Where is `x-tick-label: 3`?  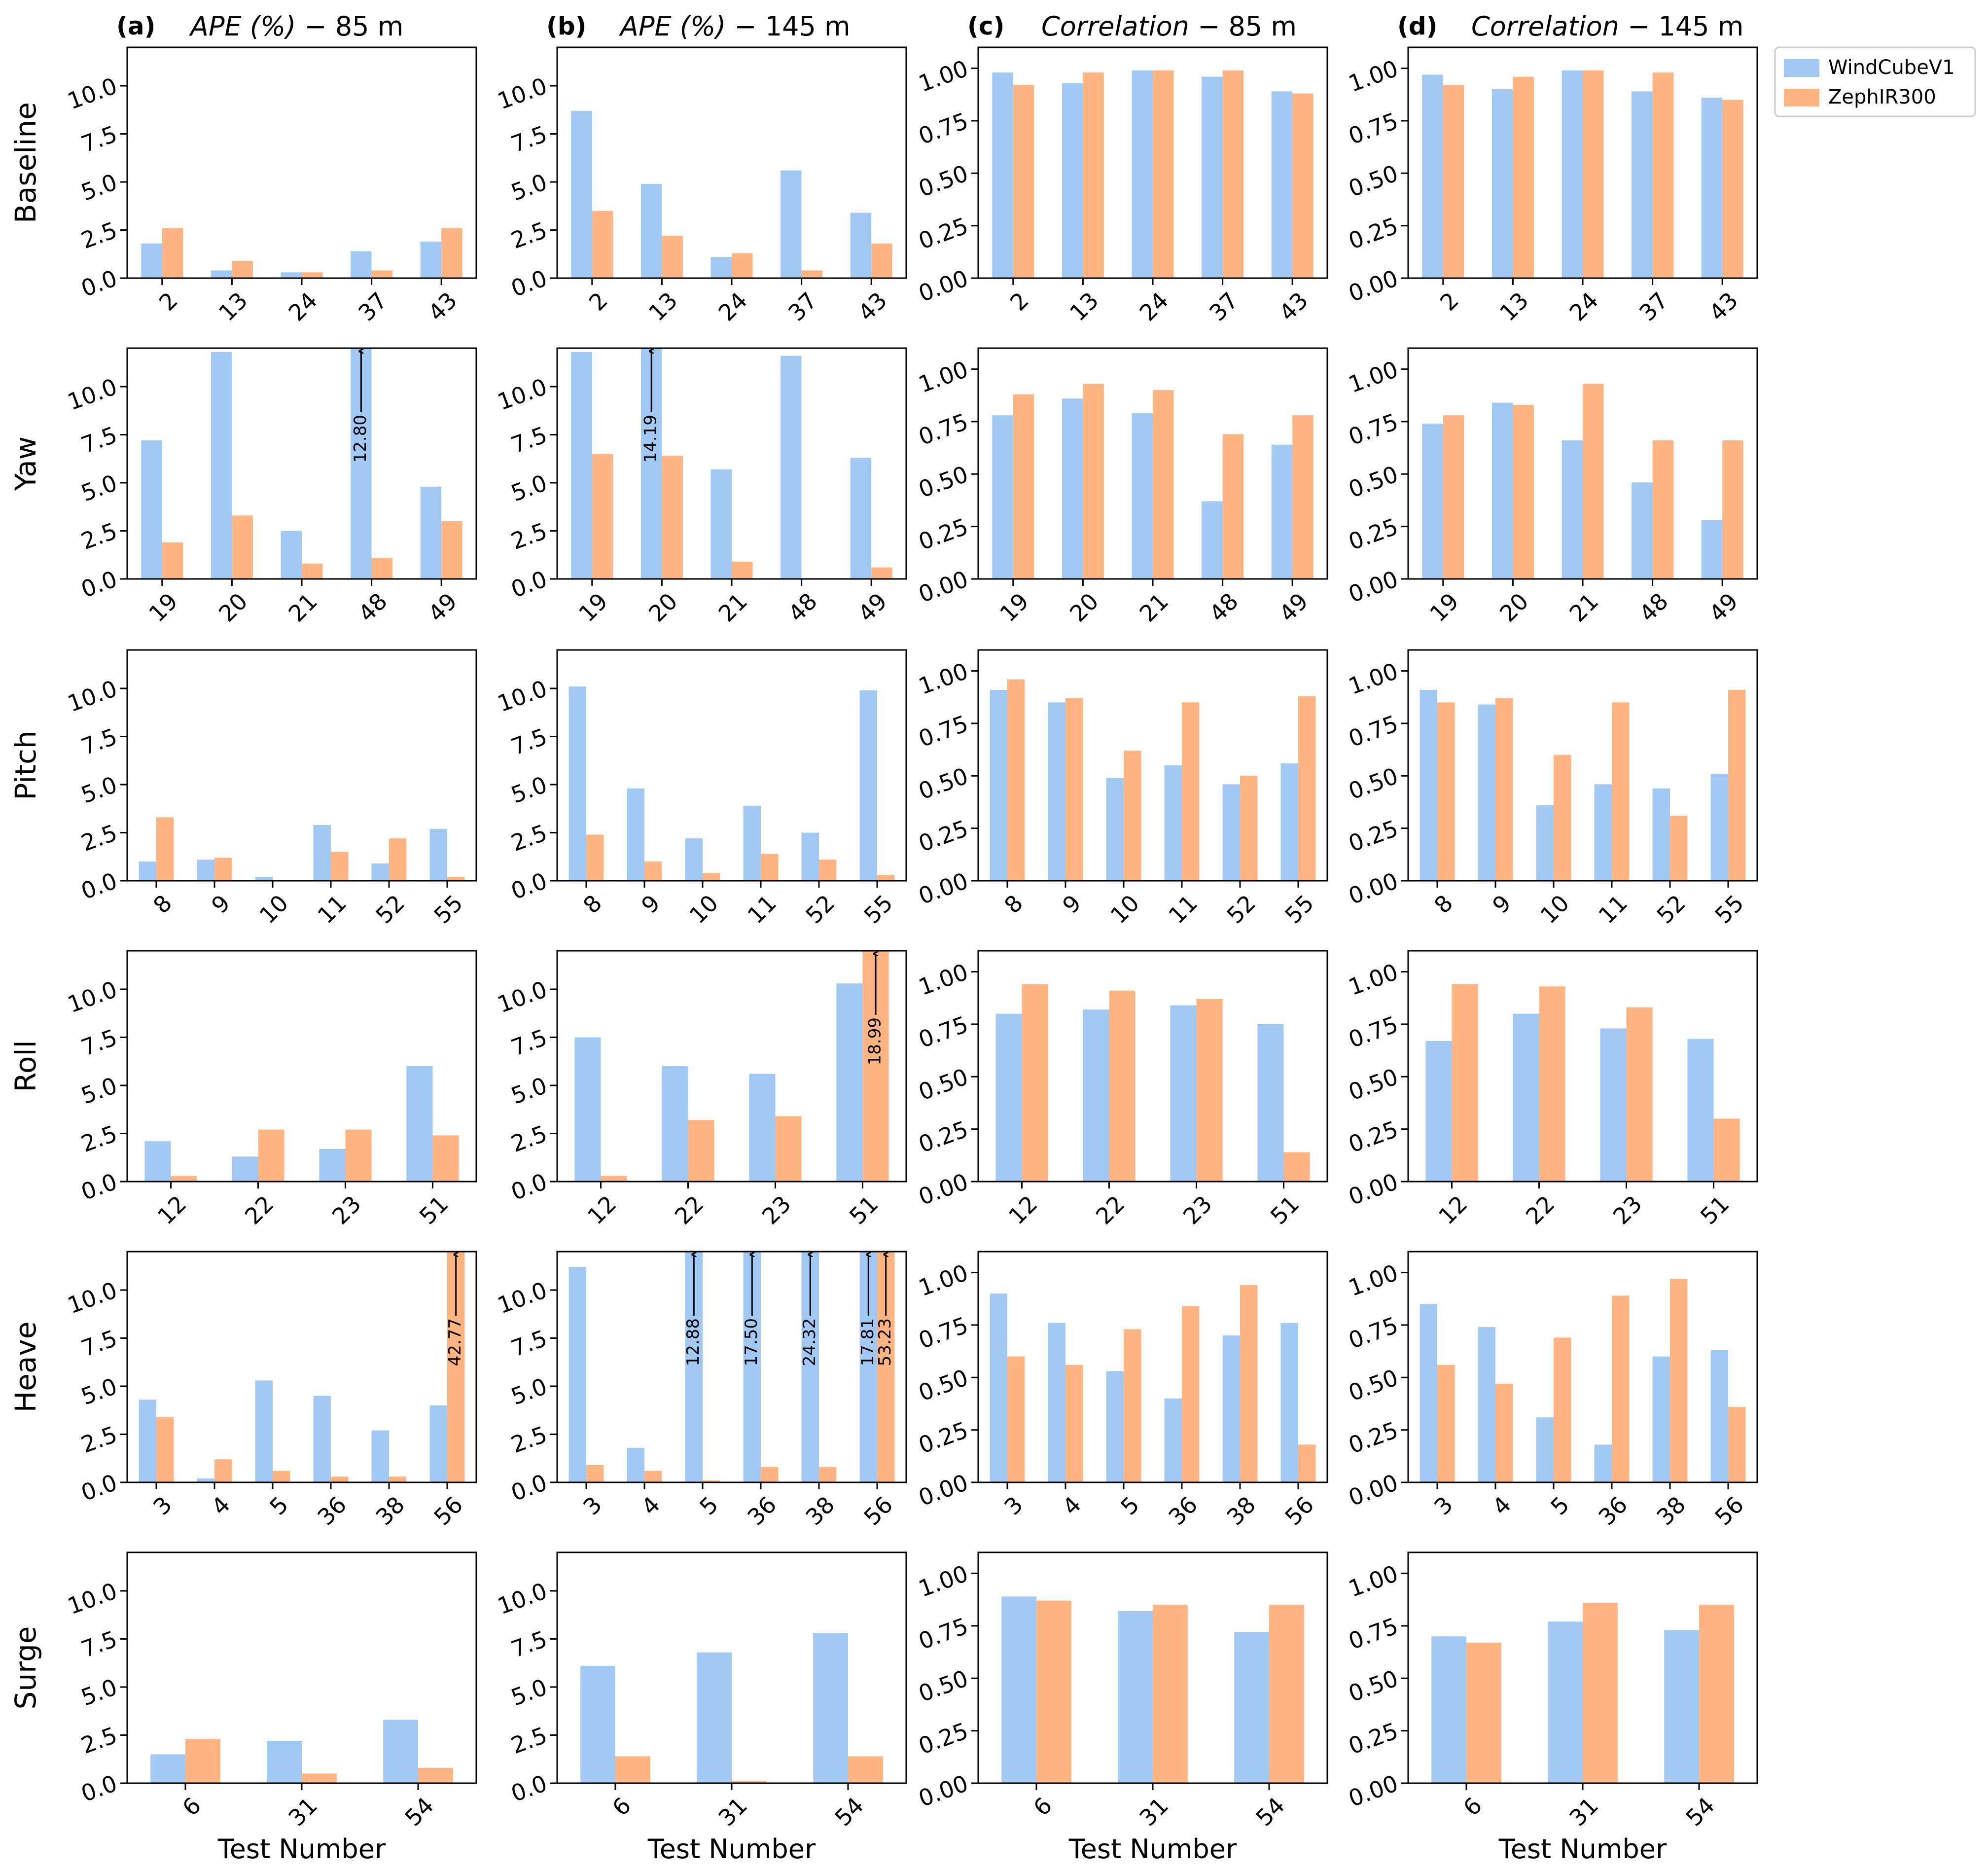
x-tick-label: 3 is located at coordinates (1013, 1505).